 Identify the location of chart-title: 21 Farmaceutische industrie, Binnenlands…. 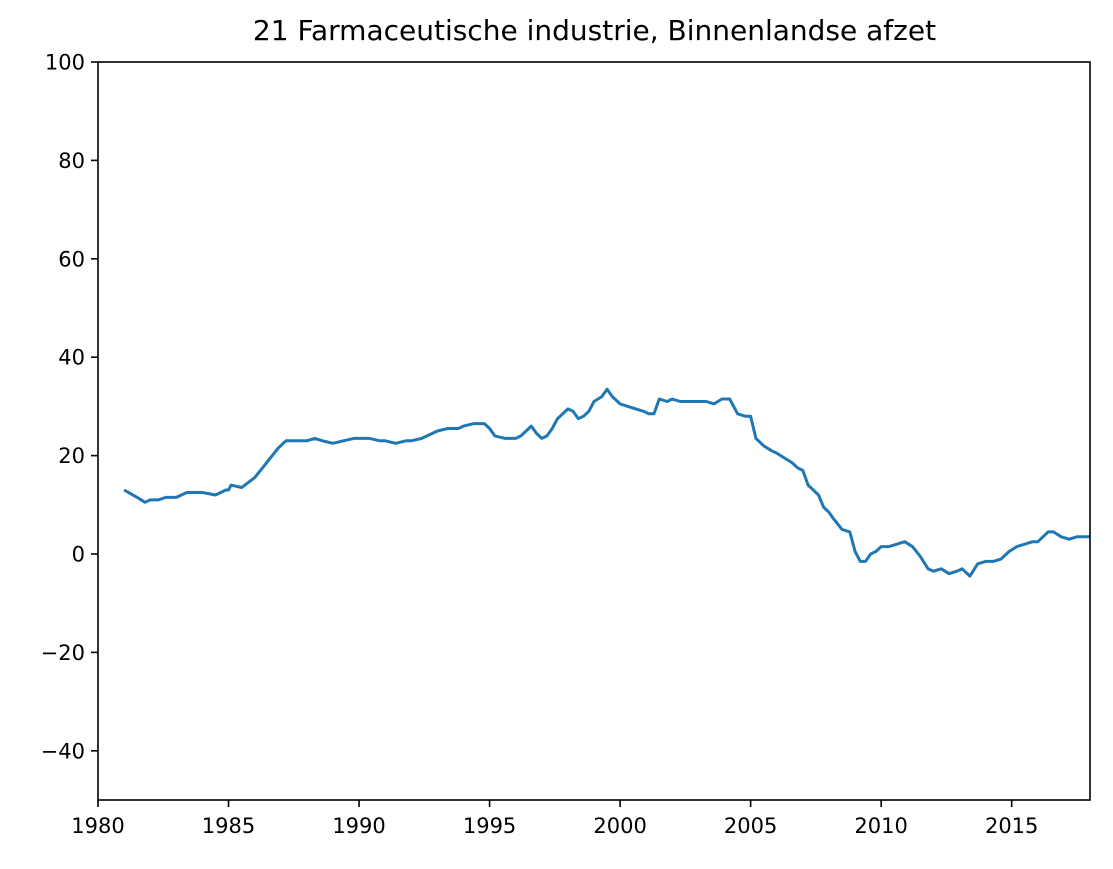
(594, 30).